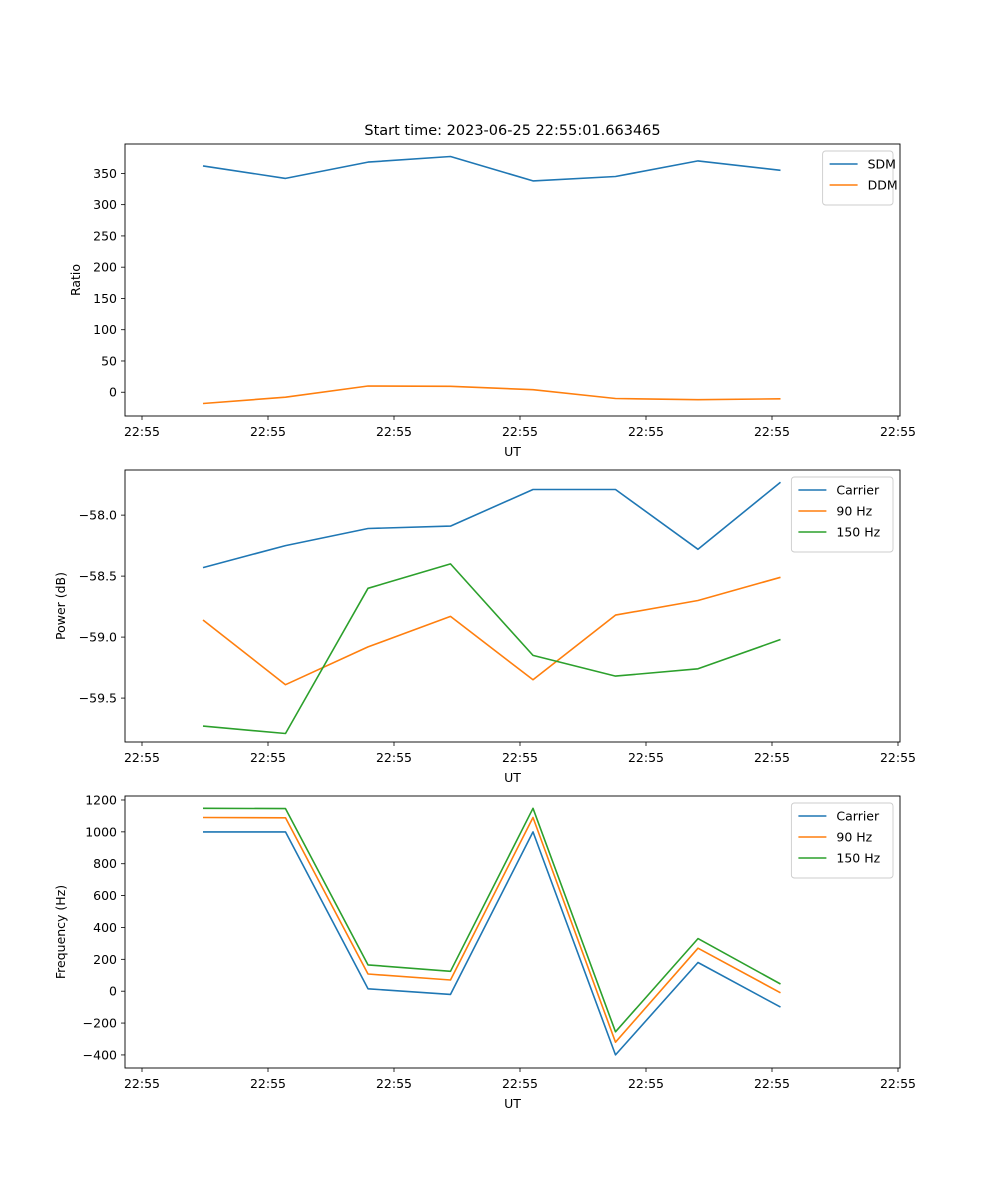 This screenshot has width=1000, height=1200. Describe the element at coordinates (491, 395) in the screenshot. I see `series-line-ddm` at that location.